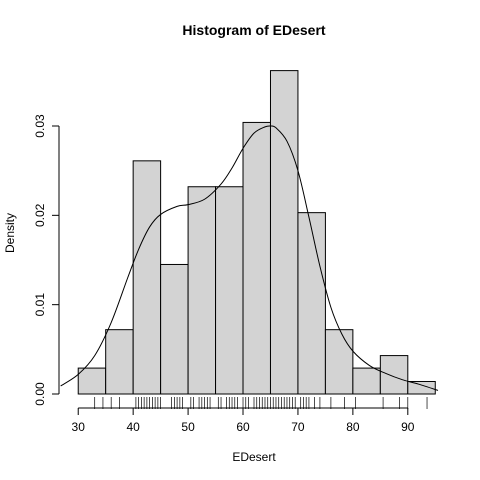 This screenshot has width=480, height=480. Describe the element at coordinates (40, 394) in the screenshot. I see `y-tick-label: 0.00` at that location.